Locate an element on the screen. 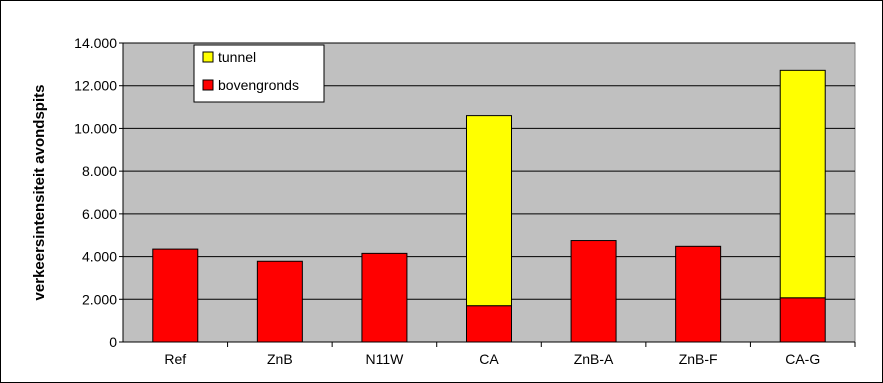  y-tick-label: 8.000 is located at coordinates (99, 171).